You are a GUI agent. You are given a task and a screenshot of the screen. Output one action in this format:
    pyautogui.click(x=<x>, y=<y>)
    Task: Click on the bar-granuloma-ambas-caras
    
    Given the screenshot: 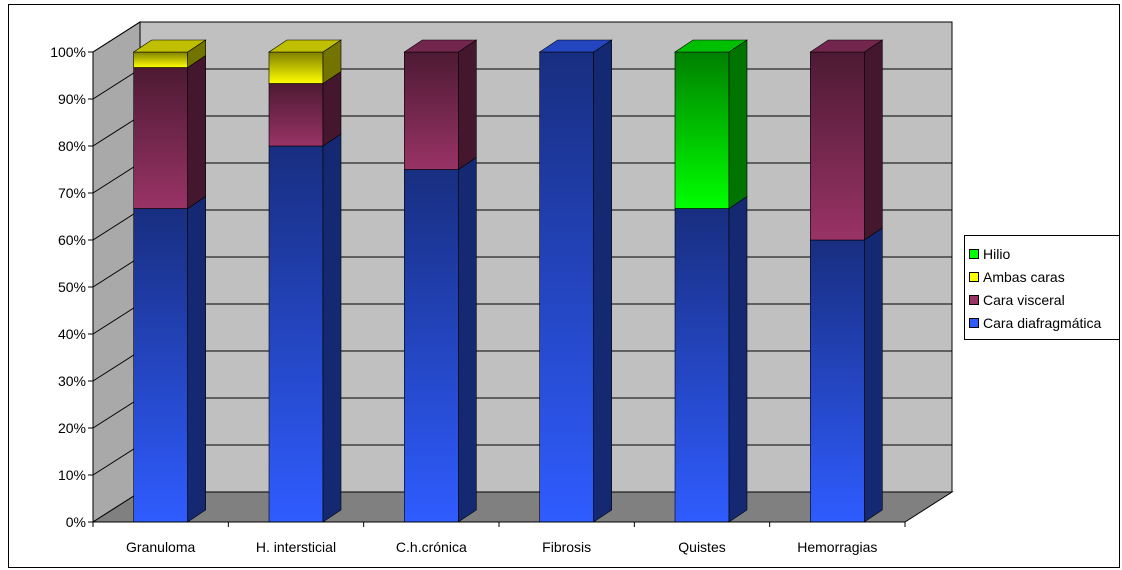 What is the action you would take?
    pyautogui.click(x=160, y=59)
    